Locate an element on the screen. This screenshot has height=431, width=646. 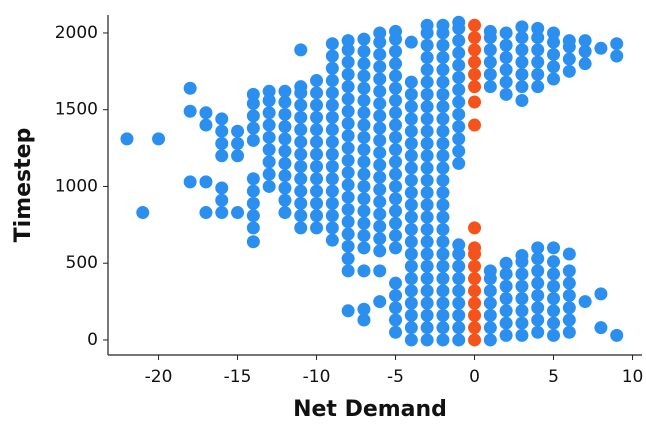
y-tick-label: 1000 is located at coordinates (76, 186).